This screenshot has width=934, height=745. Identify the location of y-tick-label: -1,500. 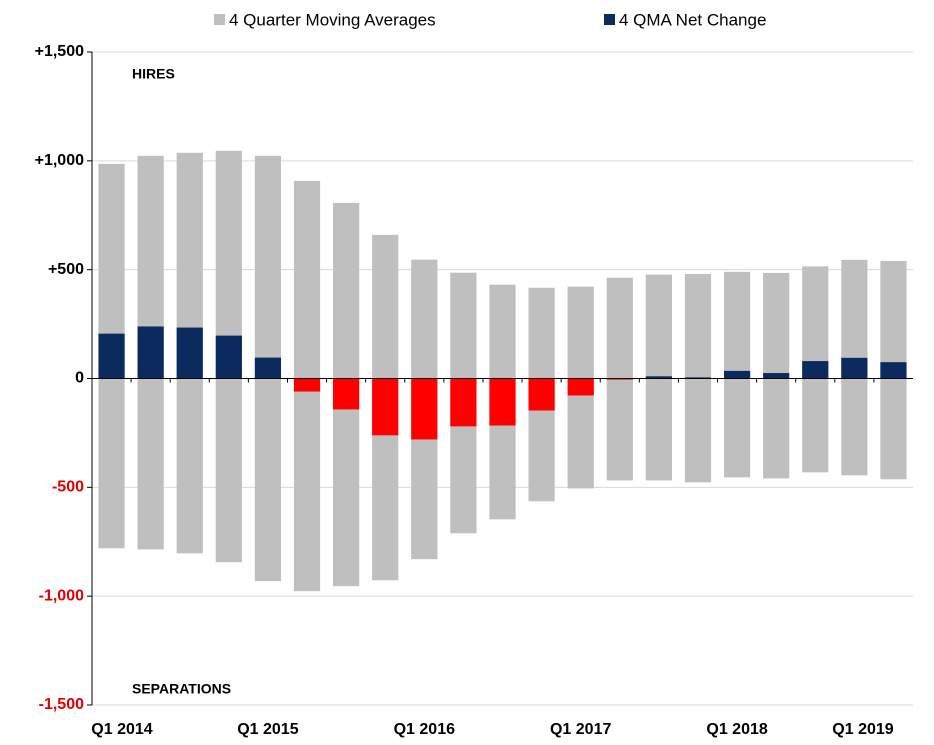
(61, 704).